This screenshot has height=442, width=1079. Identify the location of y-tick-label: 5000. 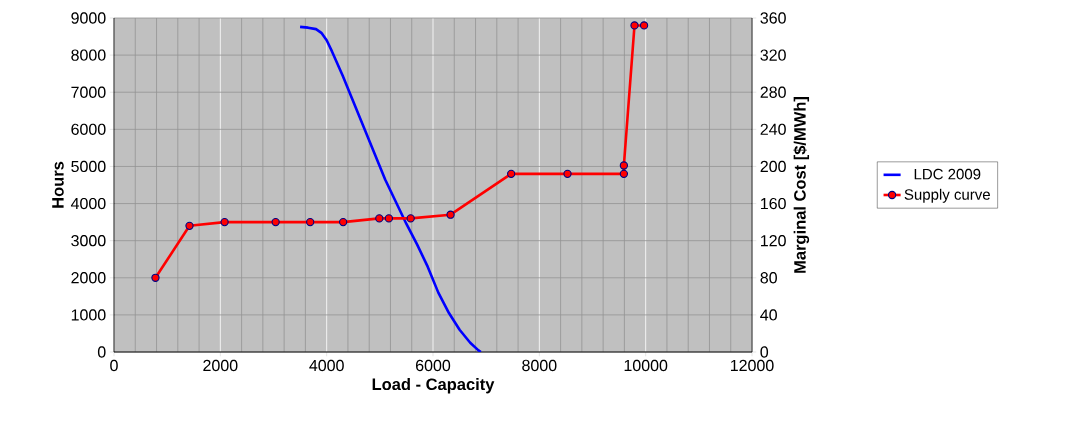
(88, 166).